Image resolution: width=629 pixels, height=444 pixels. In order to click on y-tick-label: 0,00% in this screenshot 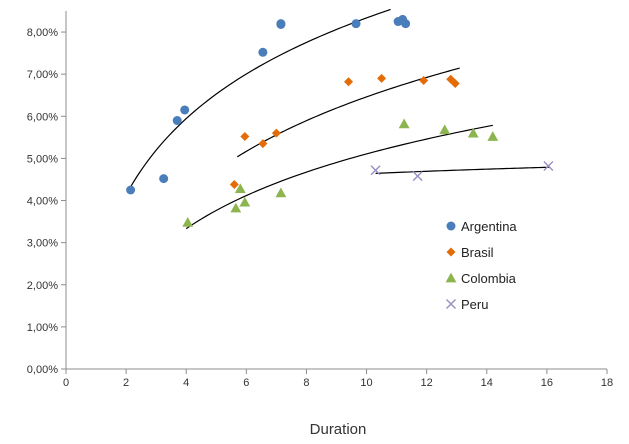, I will do `click(42, 370)`.